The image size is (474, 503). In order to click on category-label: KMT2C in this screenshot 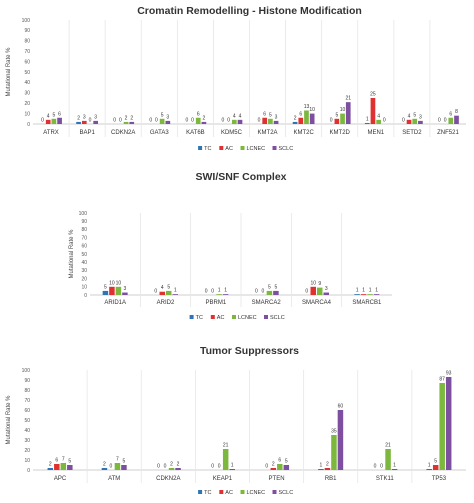, I will do `click(303, 133)`.